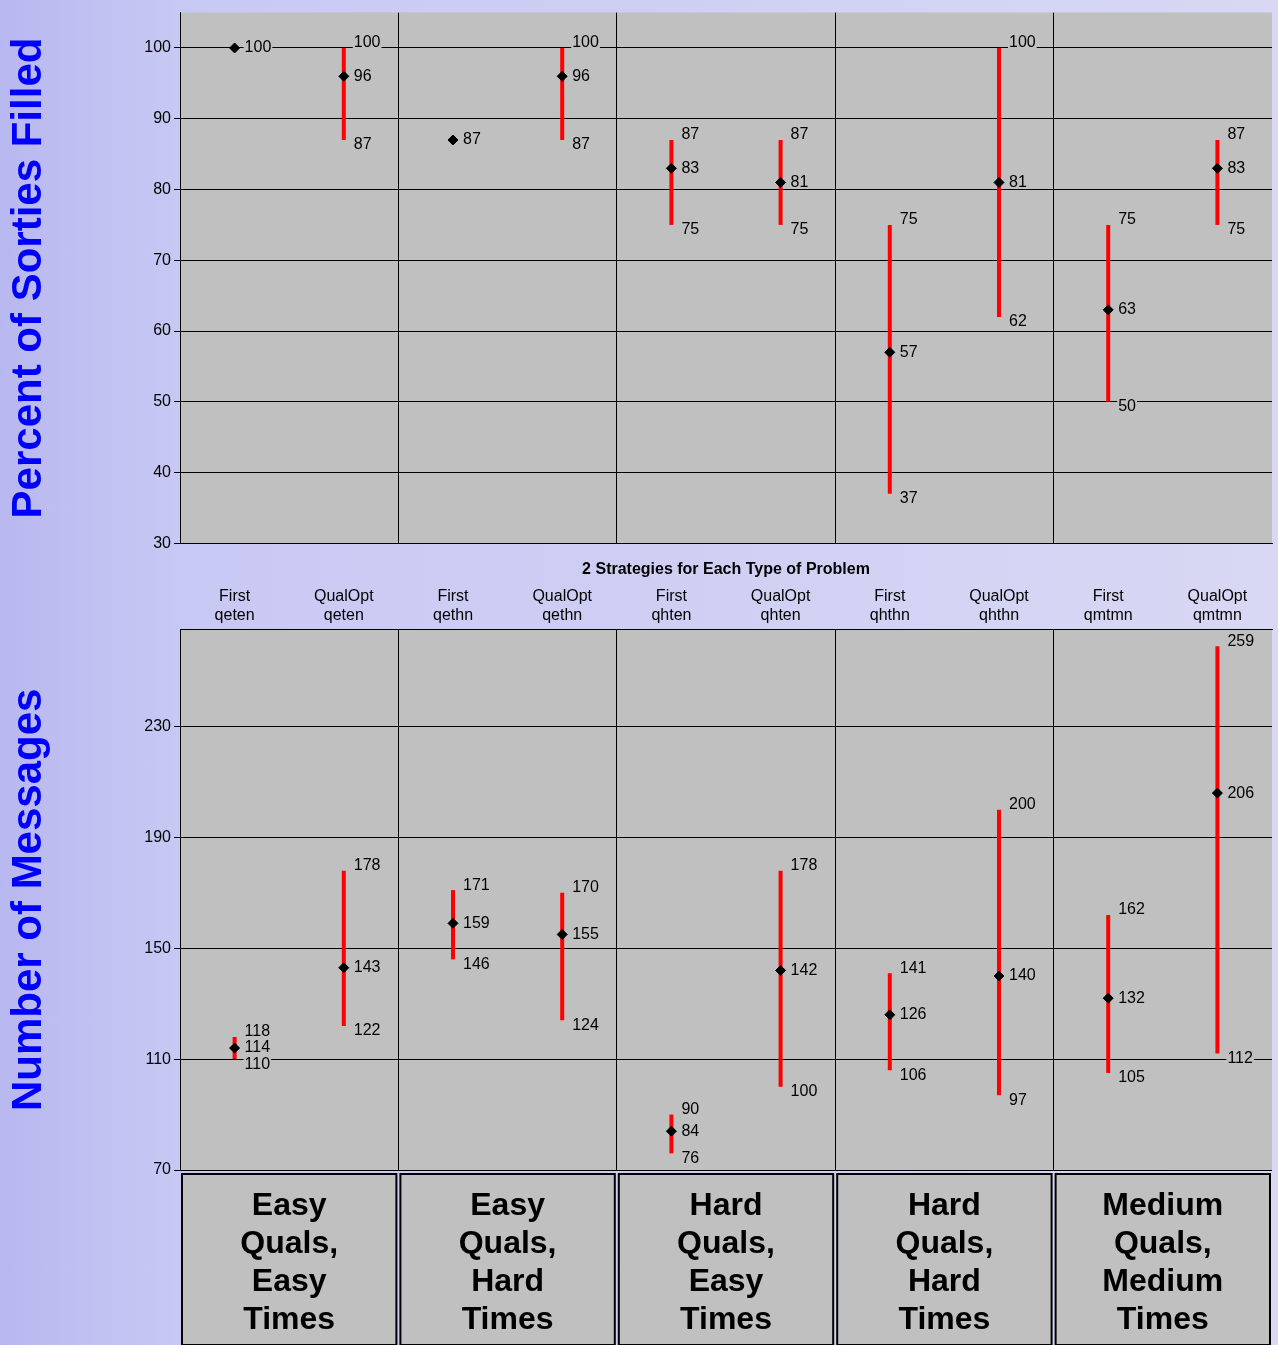 Image resolution: width=1278 pixels, height=1345 pixels. I want to click on x-axis-title: 2 Strategies for Each Type of Problem, so click(726, 569).